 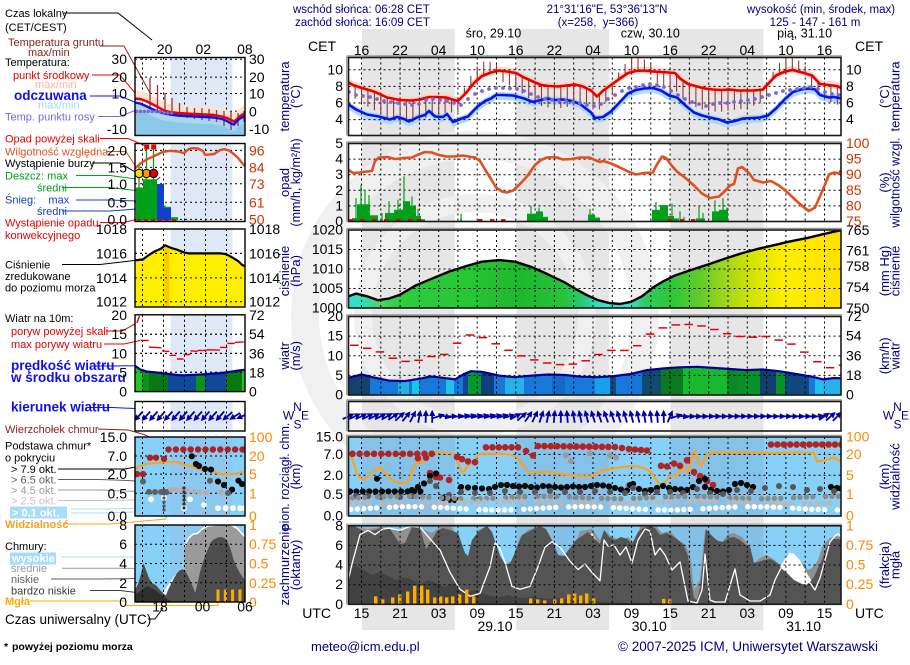 What do you see at coordinates (37, 63) in the screenshot?
I see `svg-text: Temperatura:` at bounding box center [37, 63].